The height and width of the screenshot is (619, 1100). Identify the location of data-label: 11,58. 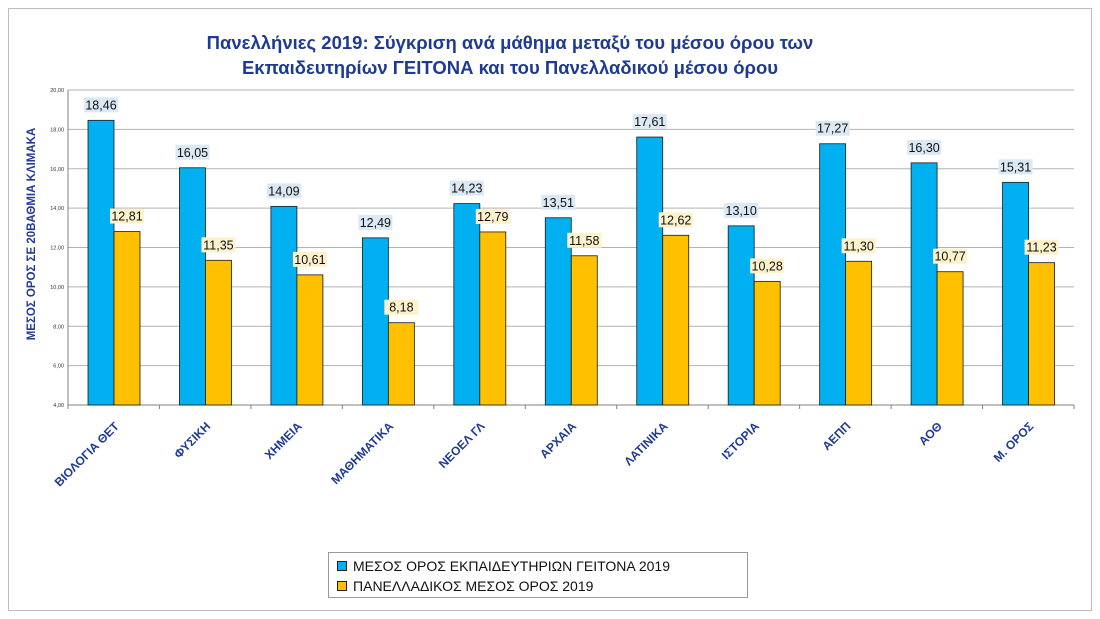
(584, 241).